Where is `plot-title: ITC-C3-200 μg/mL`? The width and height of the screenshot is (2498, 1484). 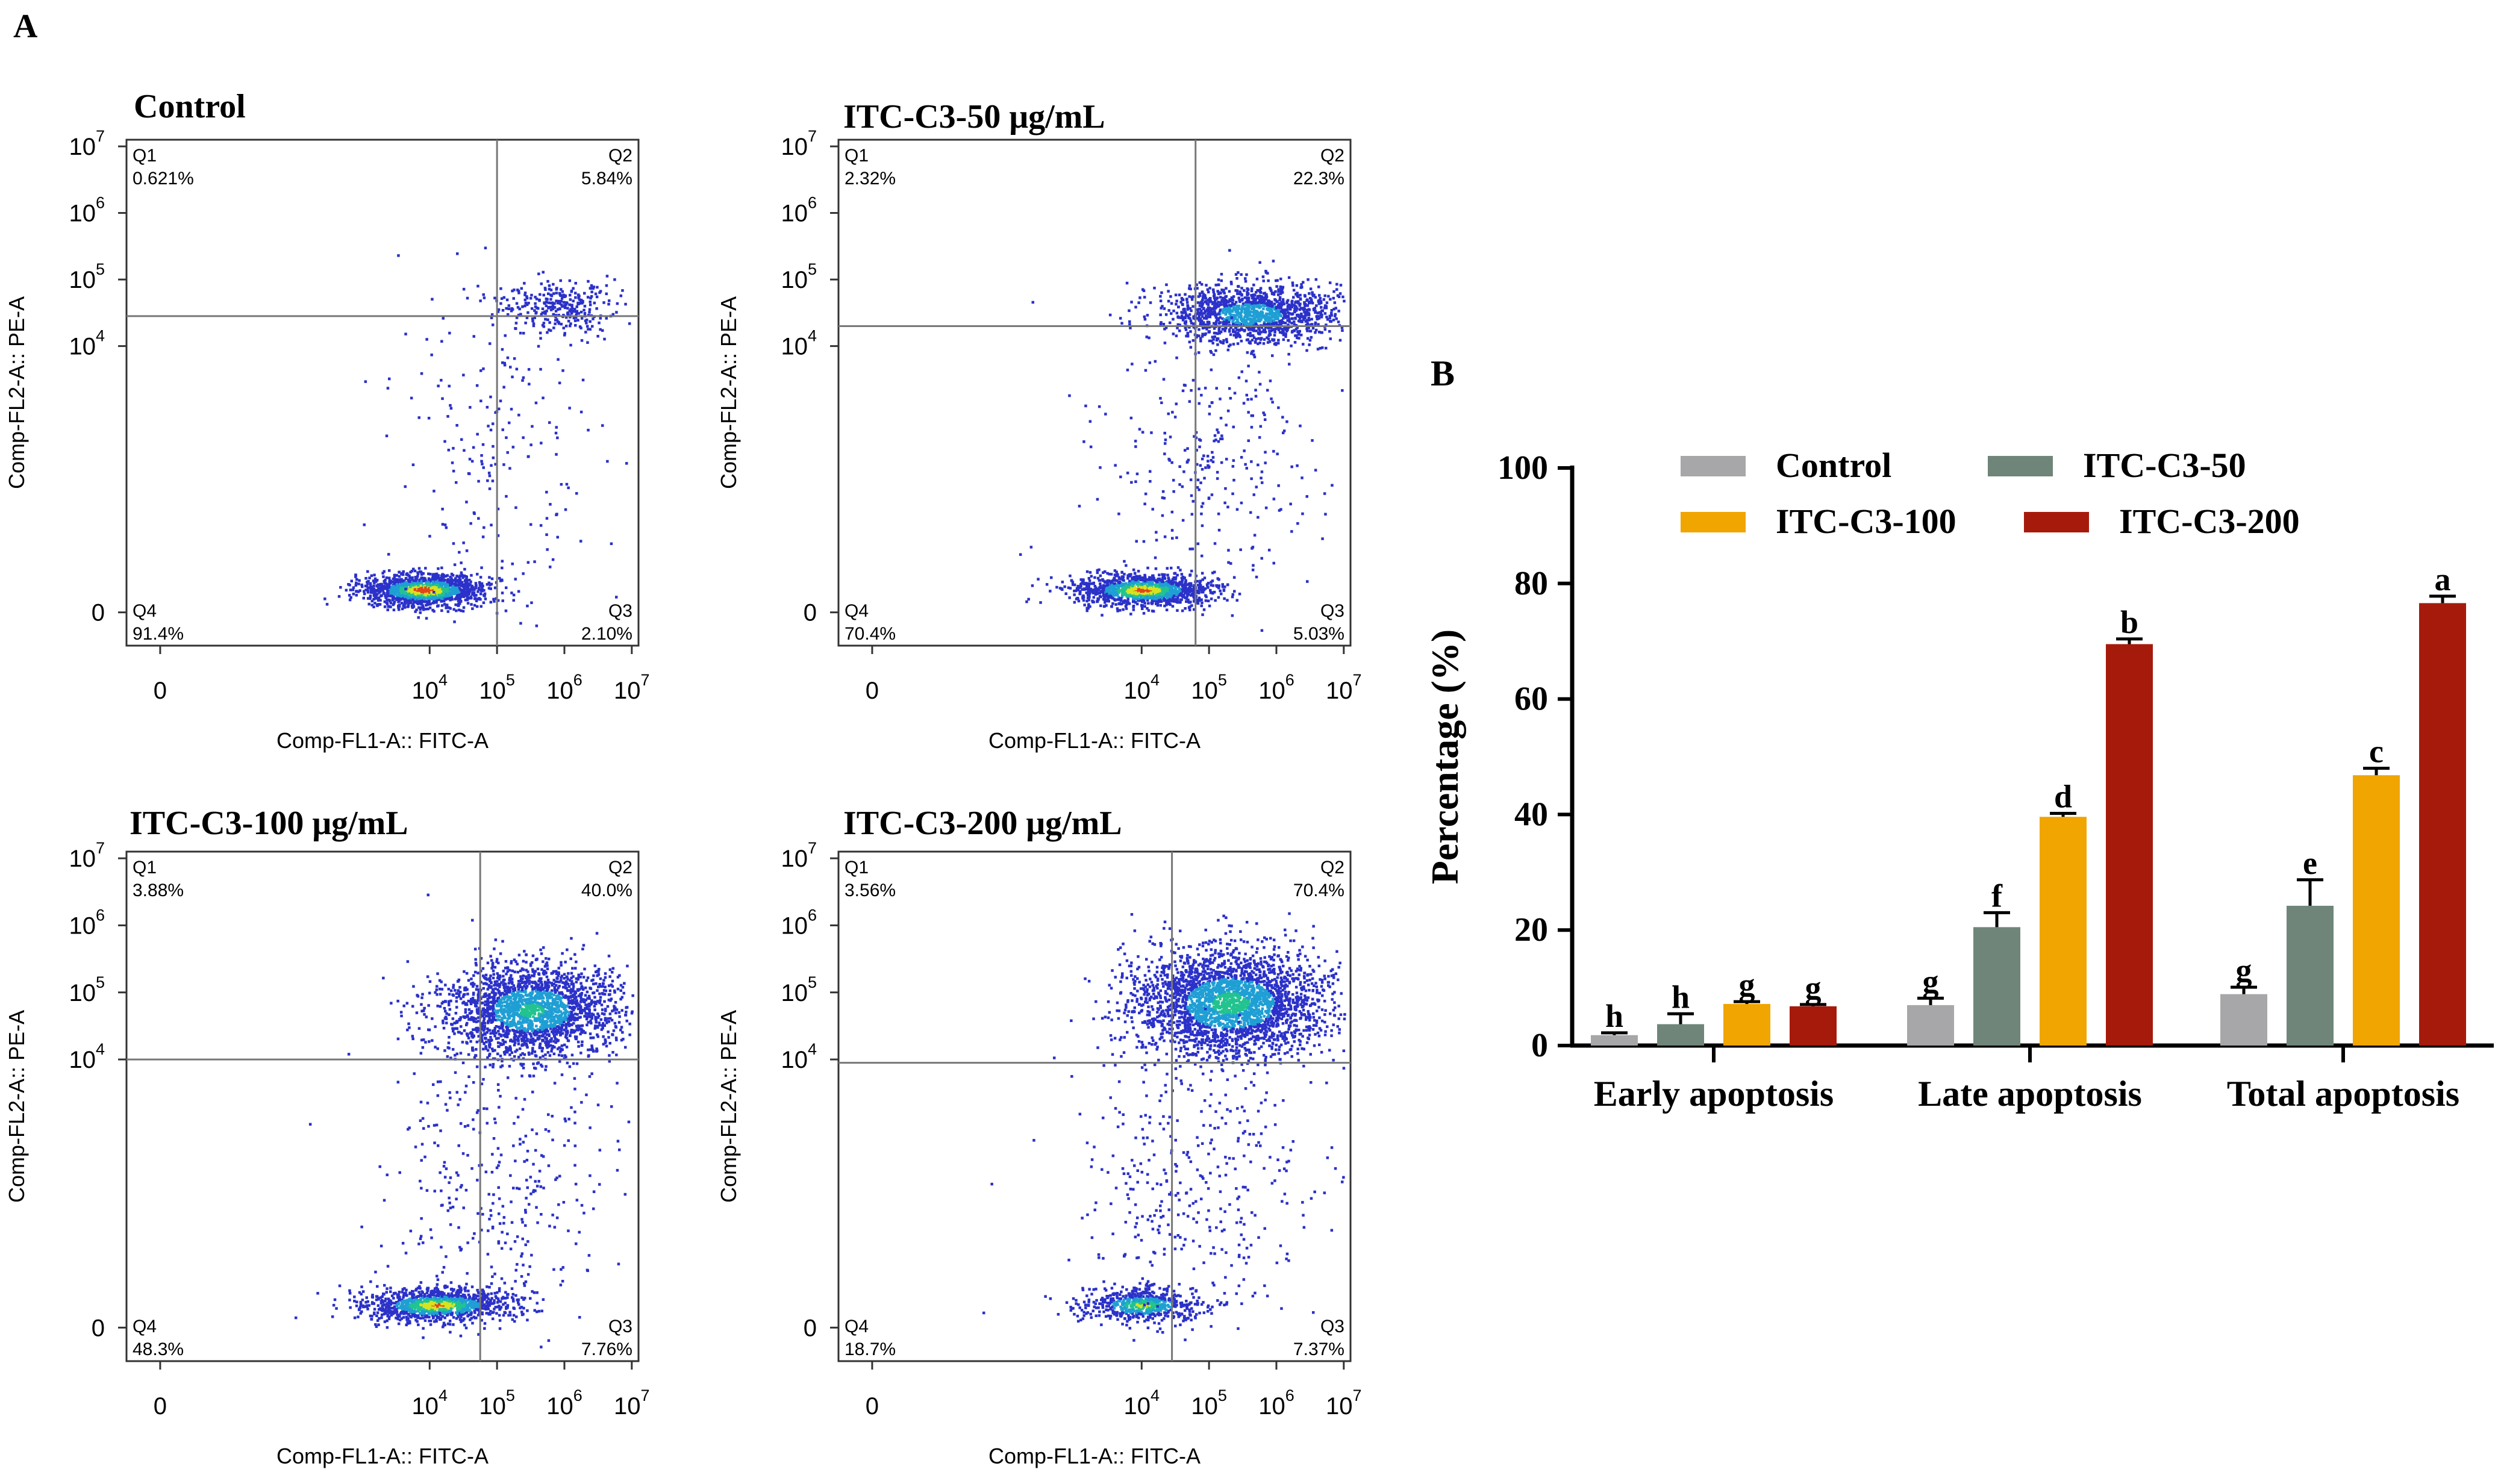 plot-title: ITC-C3-200 μg/mL is located at coordinates (982, 823).